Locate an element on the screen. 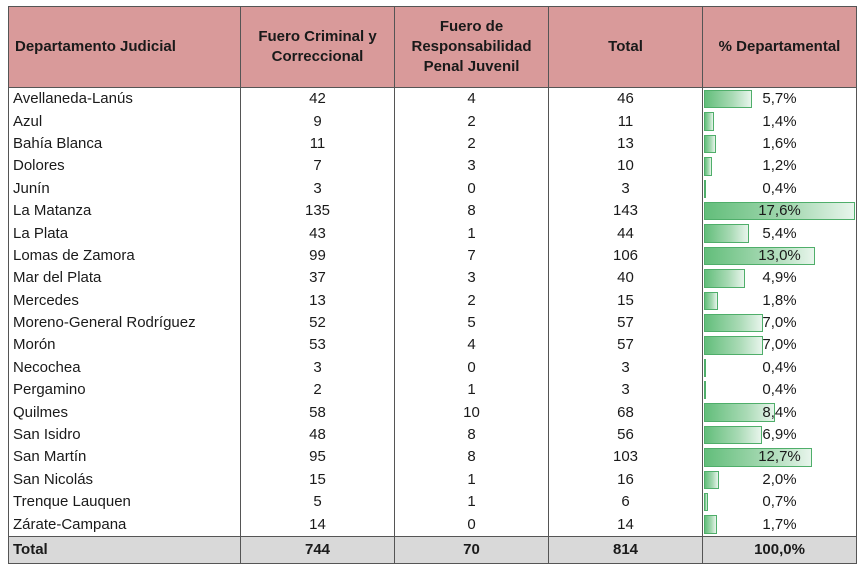 The image size is (862, 585). table-row: Zárate-Campana 14 0 14 1,7% is located at coordinates (432, 525).